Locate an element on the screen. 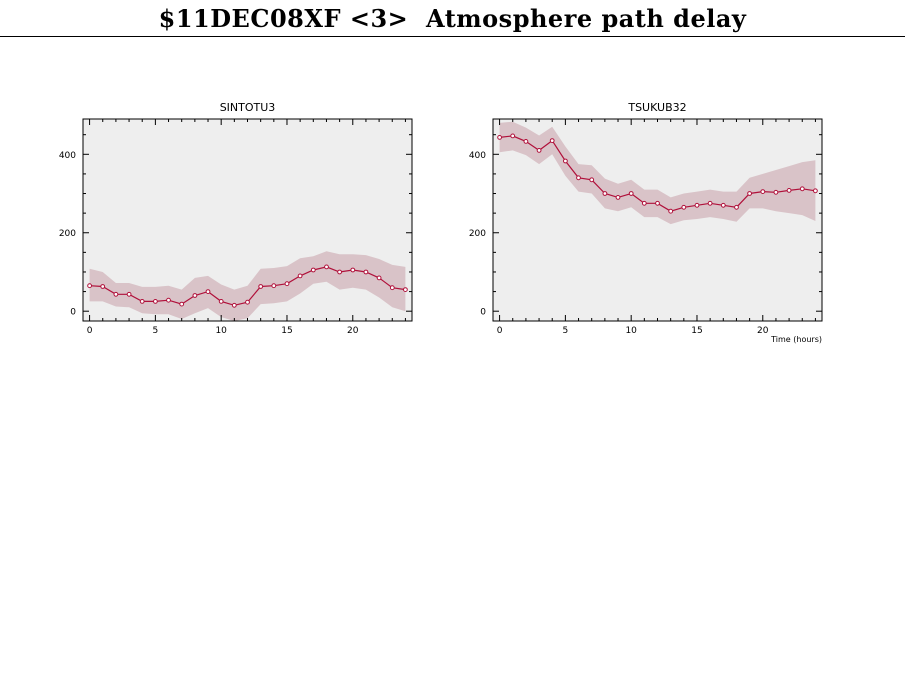 This screenshot has height=687, width=905. chart-tsukub32: 0 200 400 0 5 10 15 20 TSUKUB32 Time (hours) is located at coordinates (646, 222).